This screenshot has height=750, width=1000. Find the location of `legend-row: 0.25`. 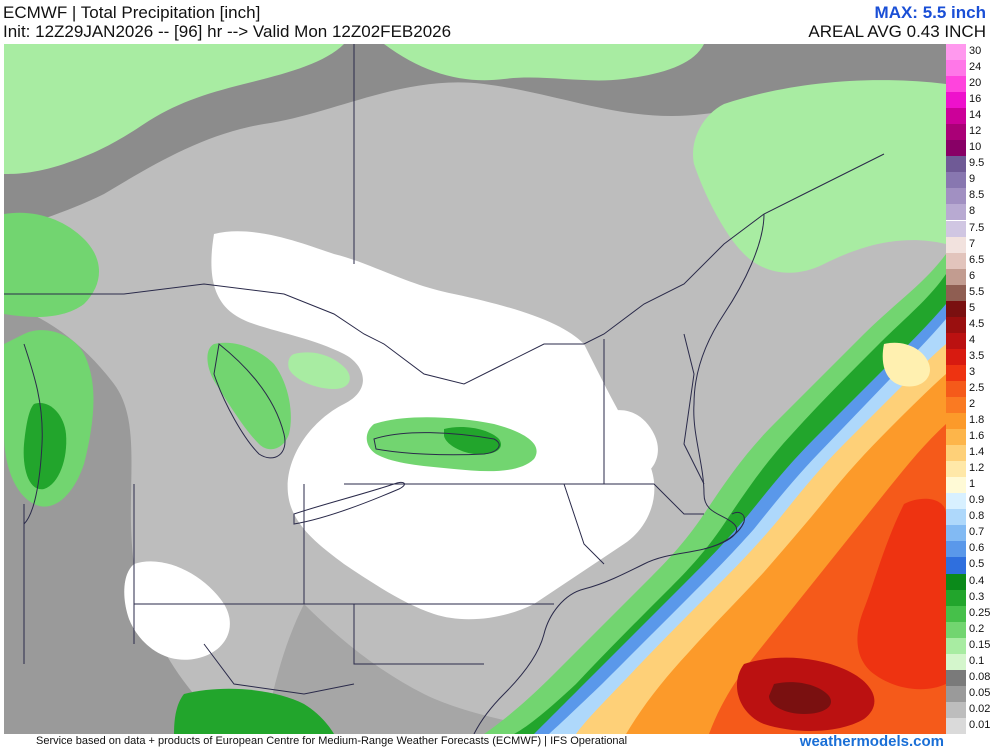

legend-row: 0.25 is located at coordinates (973, 613).